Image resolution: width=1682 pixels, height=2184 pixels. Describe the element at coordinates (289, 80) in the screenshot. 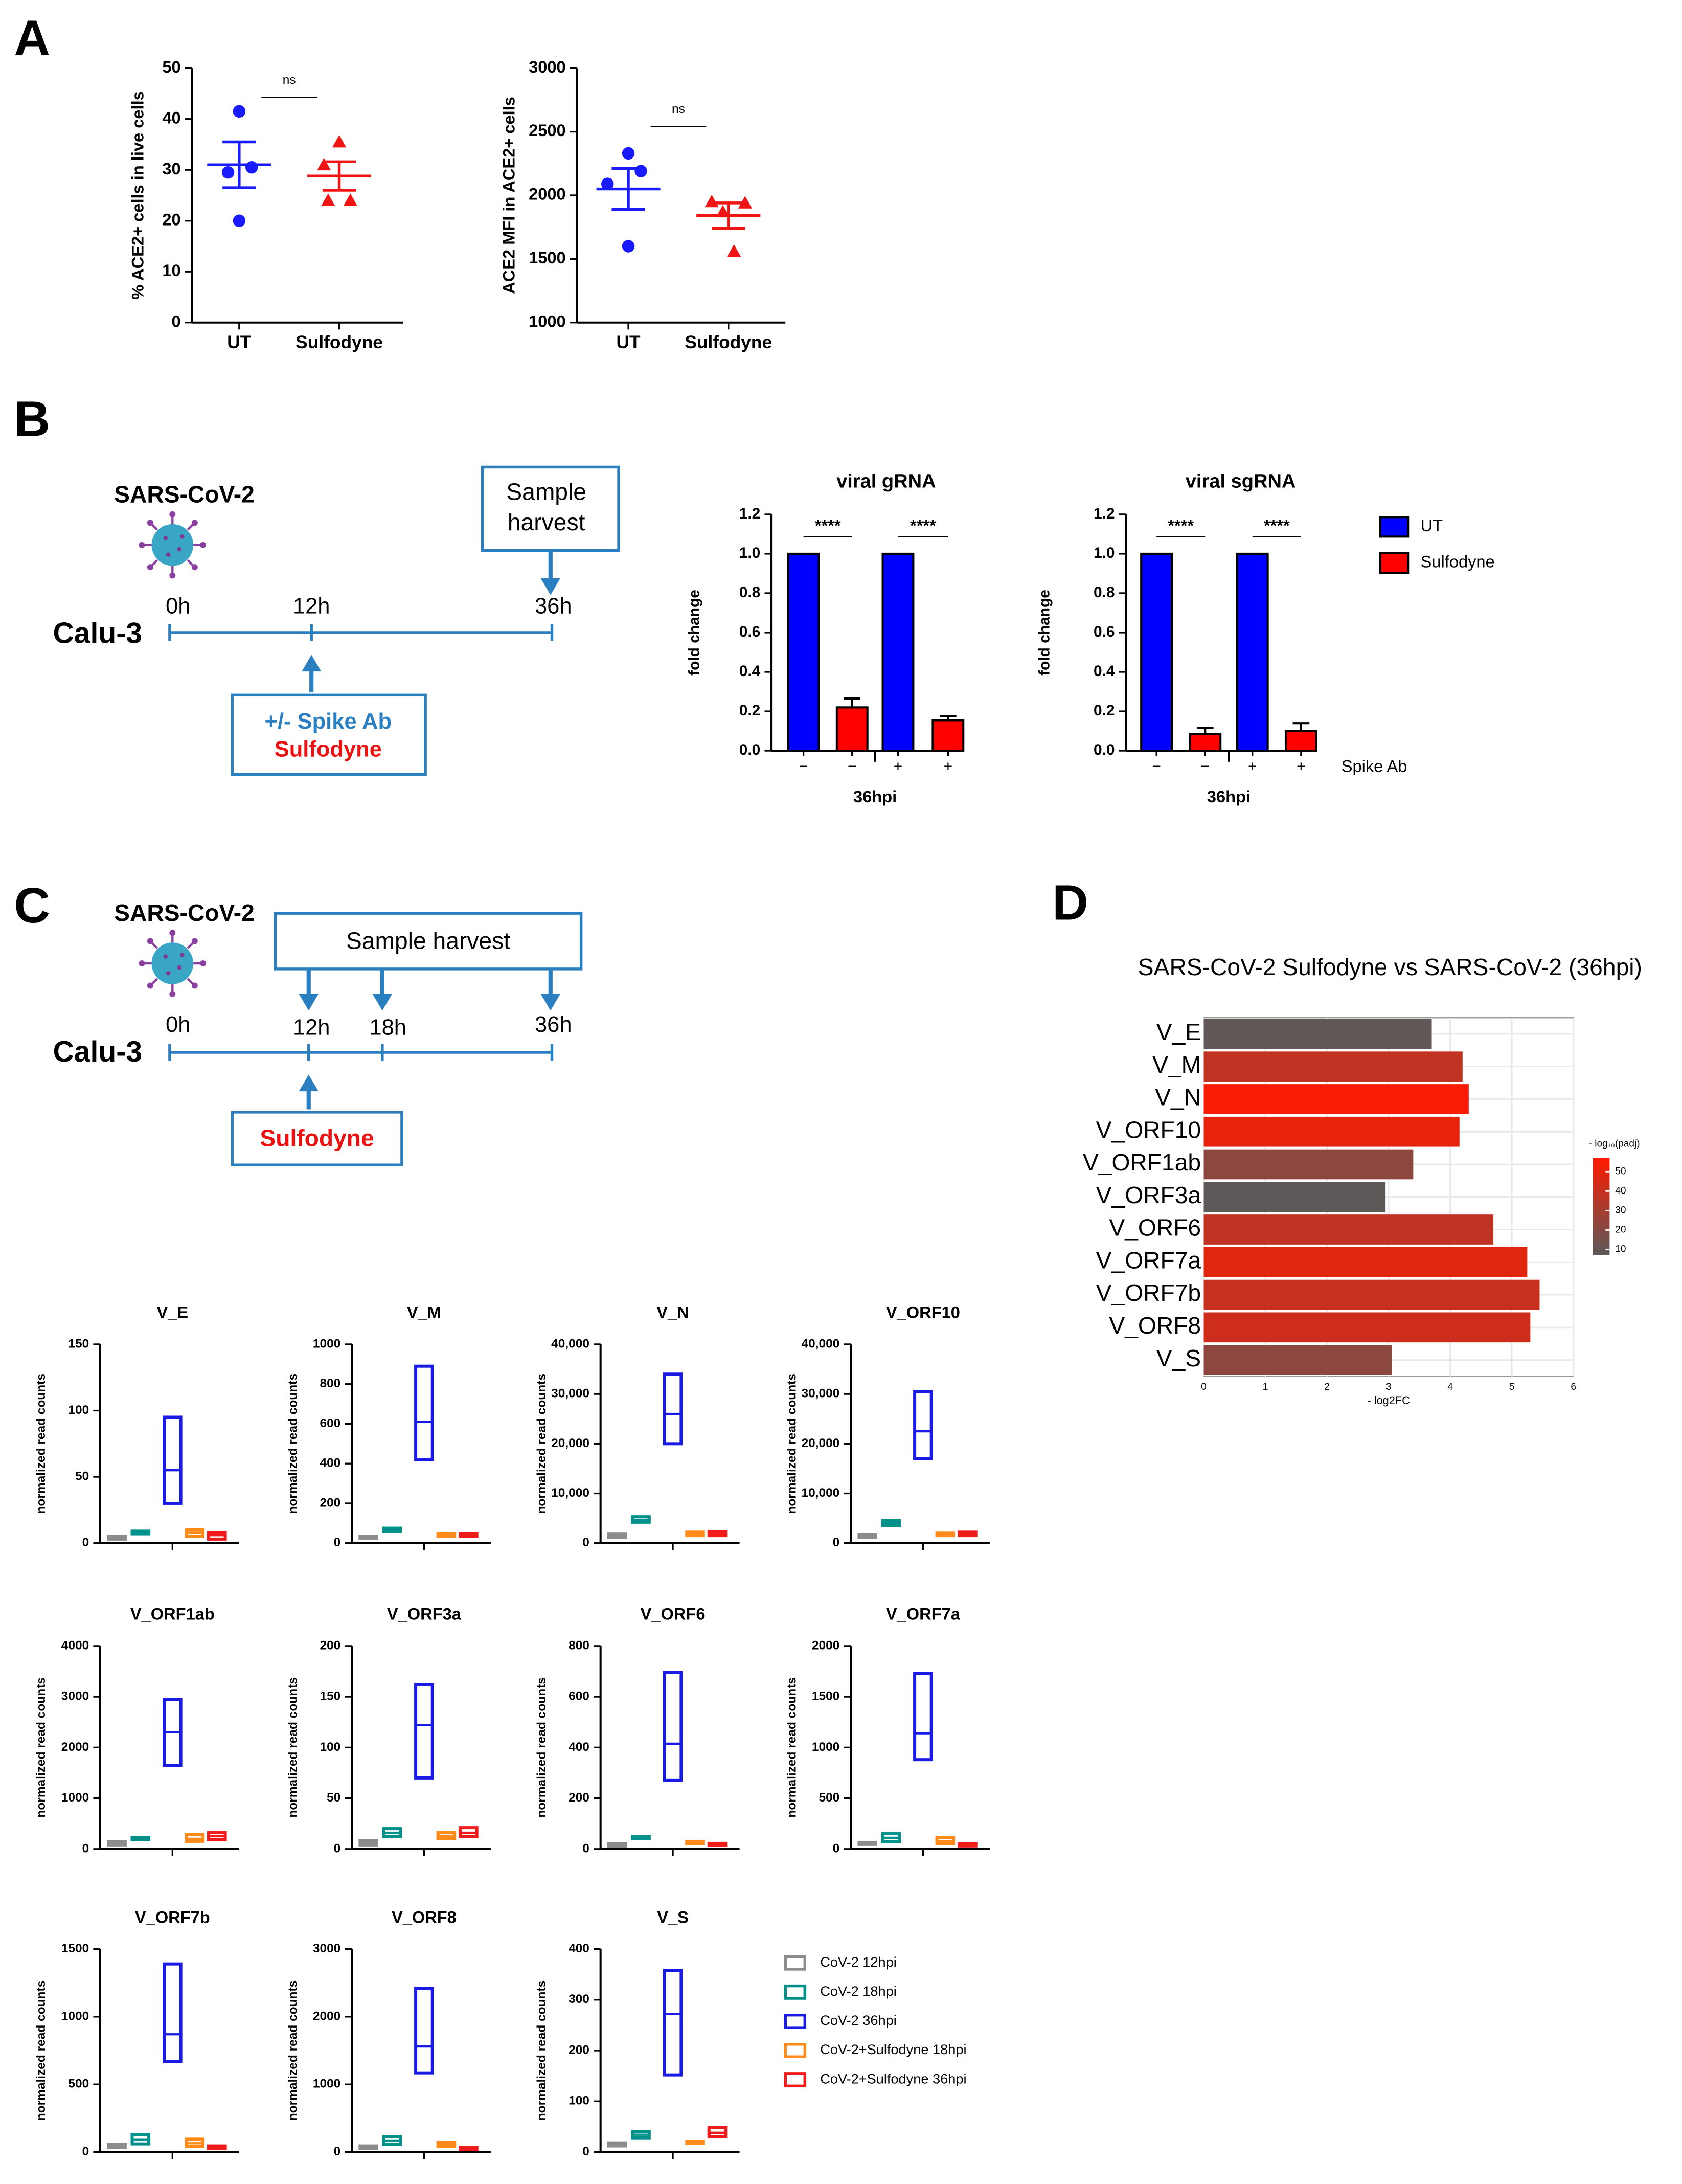

I see `annotation: ns` at that location.